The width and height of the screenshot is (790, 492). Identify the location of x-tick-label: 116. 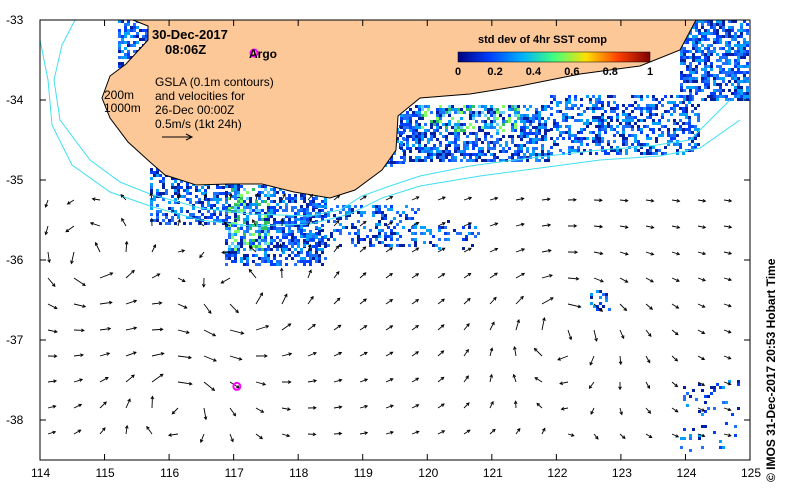
(170, 473).